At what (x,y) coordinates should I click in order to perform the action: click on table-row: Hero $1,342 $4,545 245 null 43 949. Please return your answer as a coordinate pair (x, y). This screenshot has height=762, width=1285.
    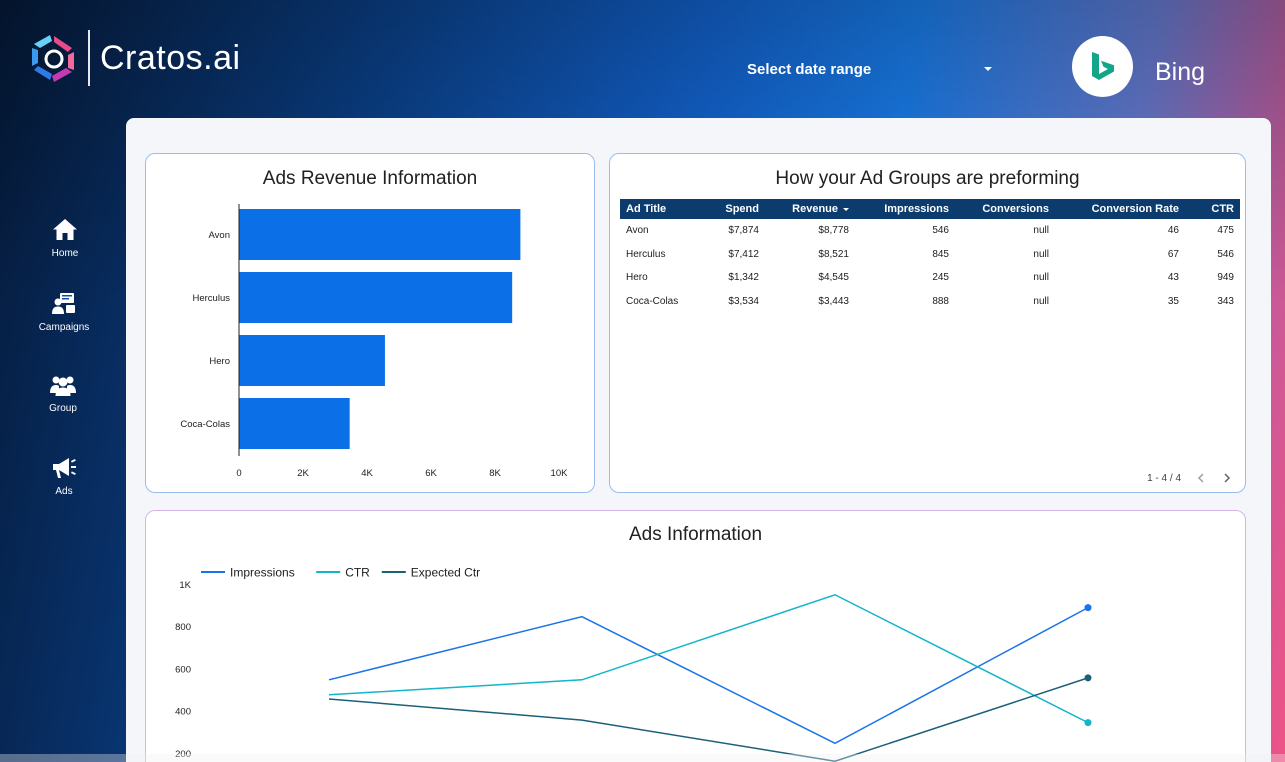
    Looking at the image, I should click on (930, 278).